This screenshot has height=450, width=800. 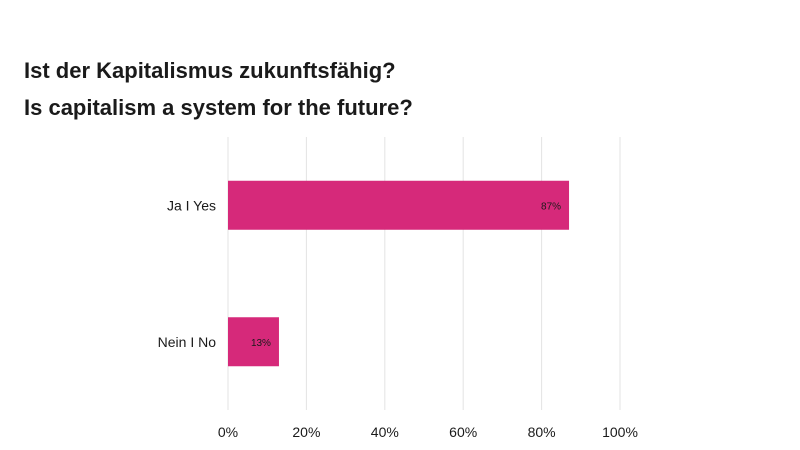 What do you see at coordinates (385, 432) in the screenshot?
I see `x-tick-label-40: 40%` at bounding box center [385, 432].